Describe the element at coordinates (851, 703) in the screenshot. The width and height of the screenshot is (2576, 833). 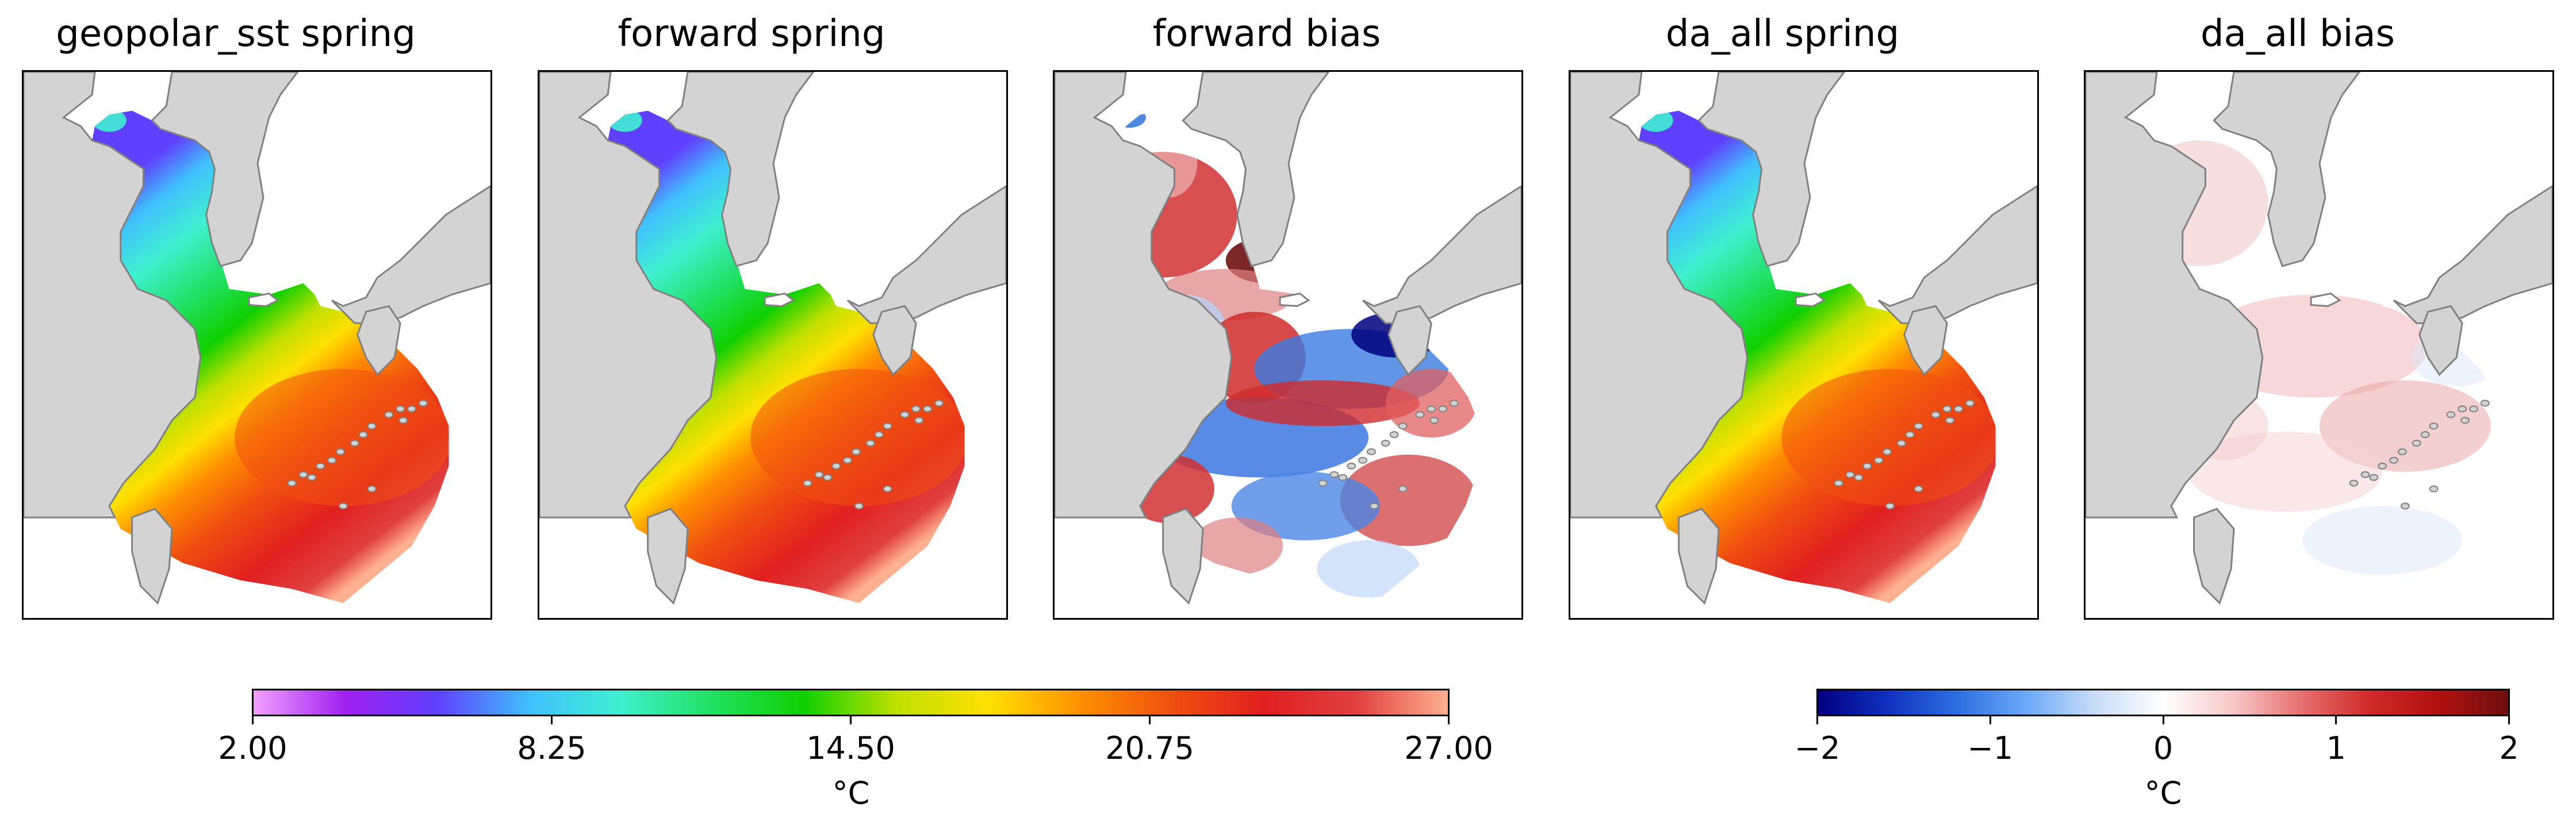
I see `sst-colorbar` at that location.